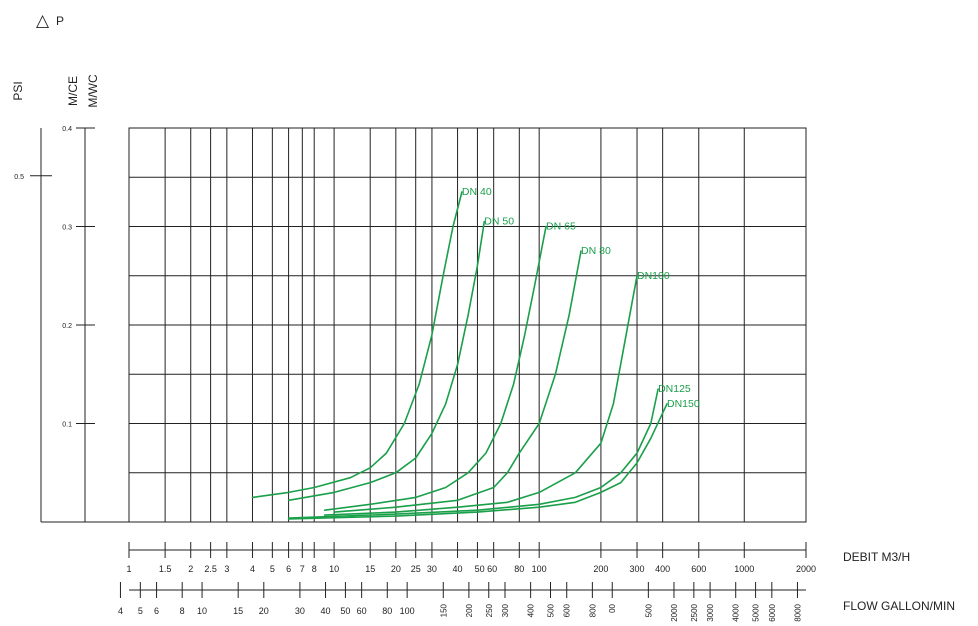 The height and width of the screenshot is (626, 978). Describe the element at coordinates (300, 611) in the screenshot. I see `gpm-tick-label: 30` at that location.